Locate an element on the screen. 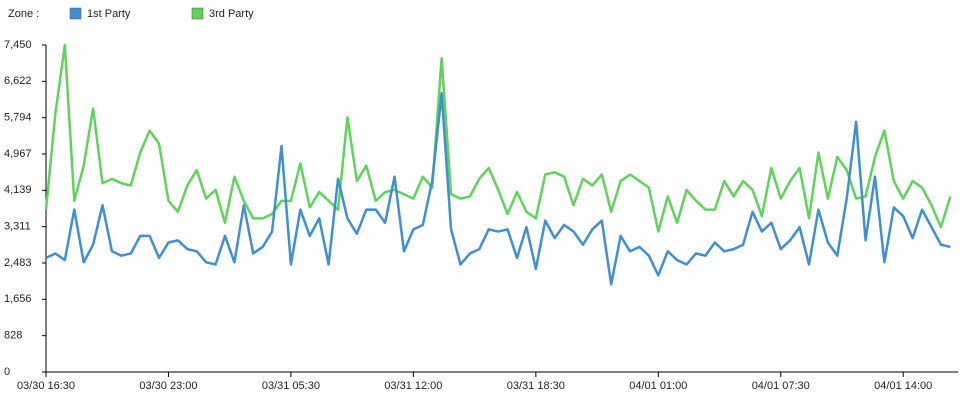 This screenshot has height=409, width=975. y-tick-label: 828 is located at coordinates (13, 336).